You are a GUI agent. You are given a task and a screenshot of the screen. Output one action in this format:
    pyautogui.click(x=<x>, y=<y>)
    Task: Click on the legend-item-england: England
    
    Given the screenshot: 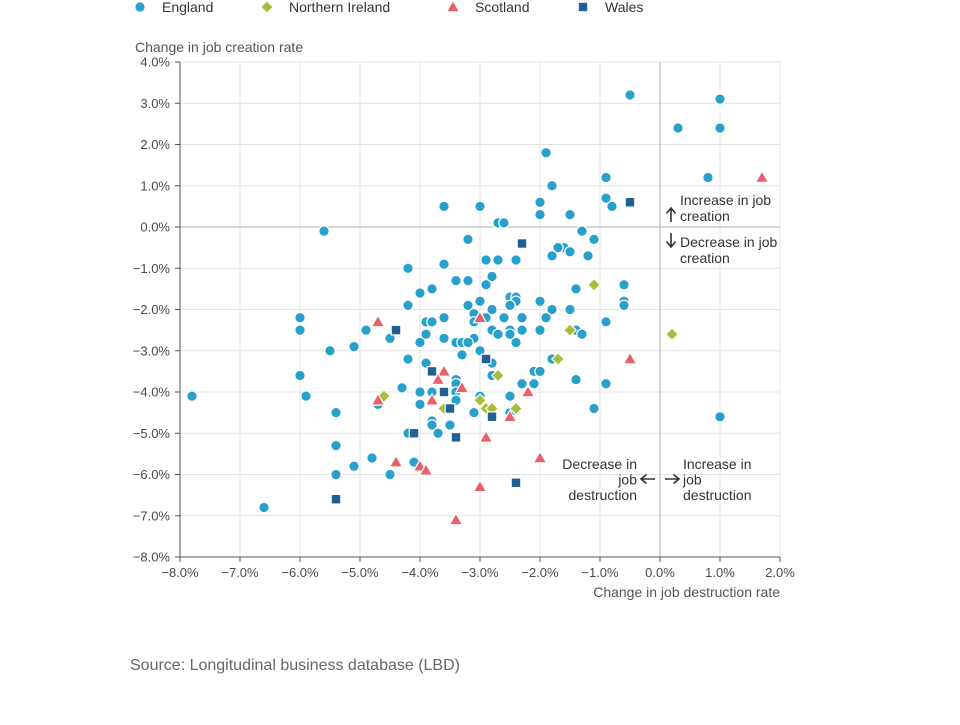 What is the action you would take?
    pyautogui.click(x=174, y=7)
    